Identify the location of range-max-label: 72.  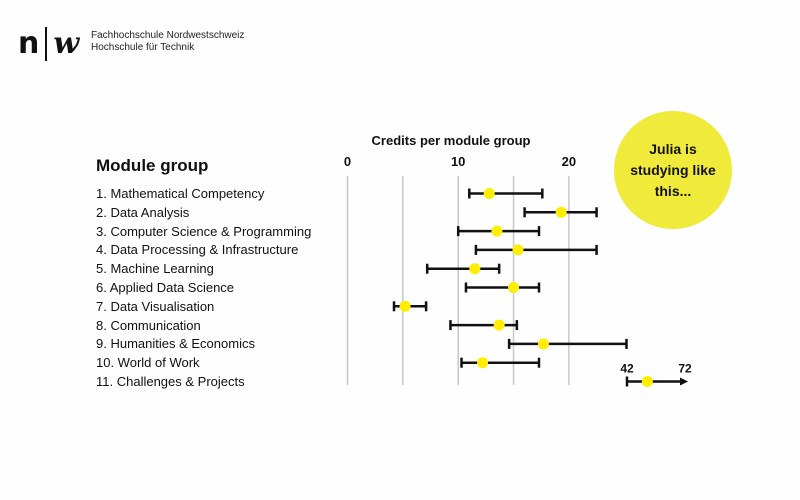
(685, 369).